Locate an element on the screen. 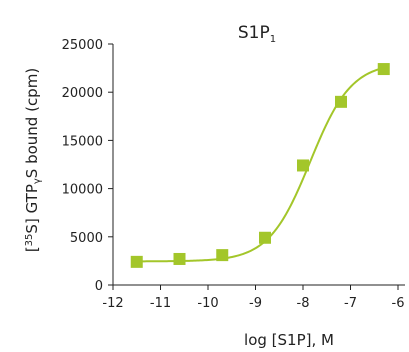 The width and height of the screenshot is (409, 352). x-tick-label: -8 is located at coordinates (303, 303).